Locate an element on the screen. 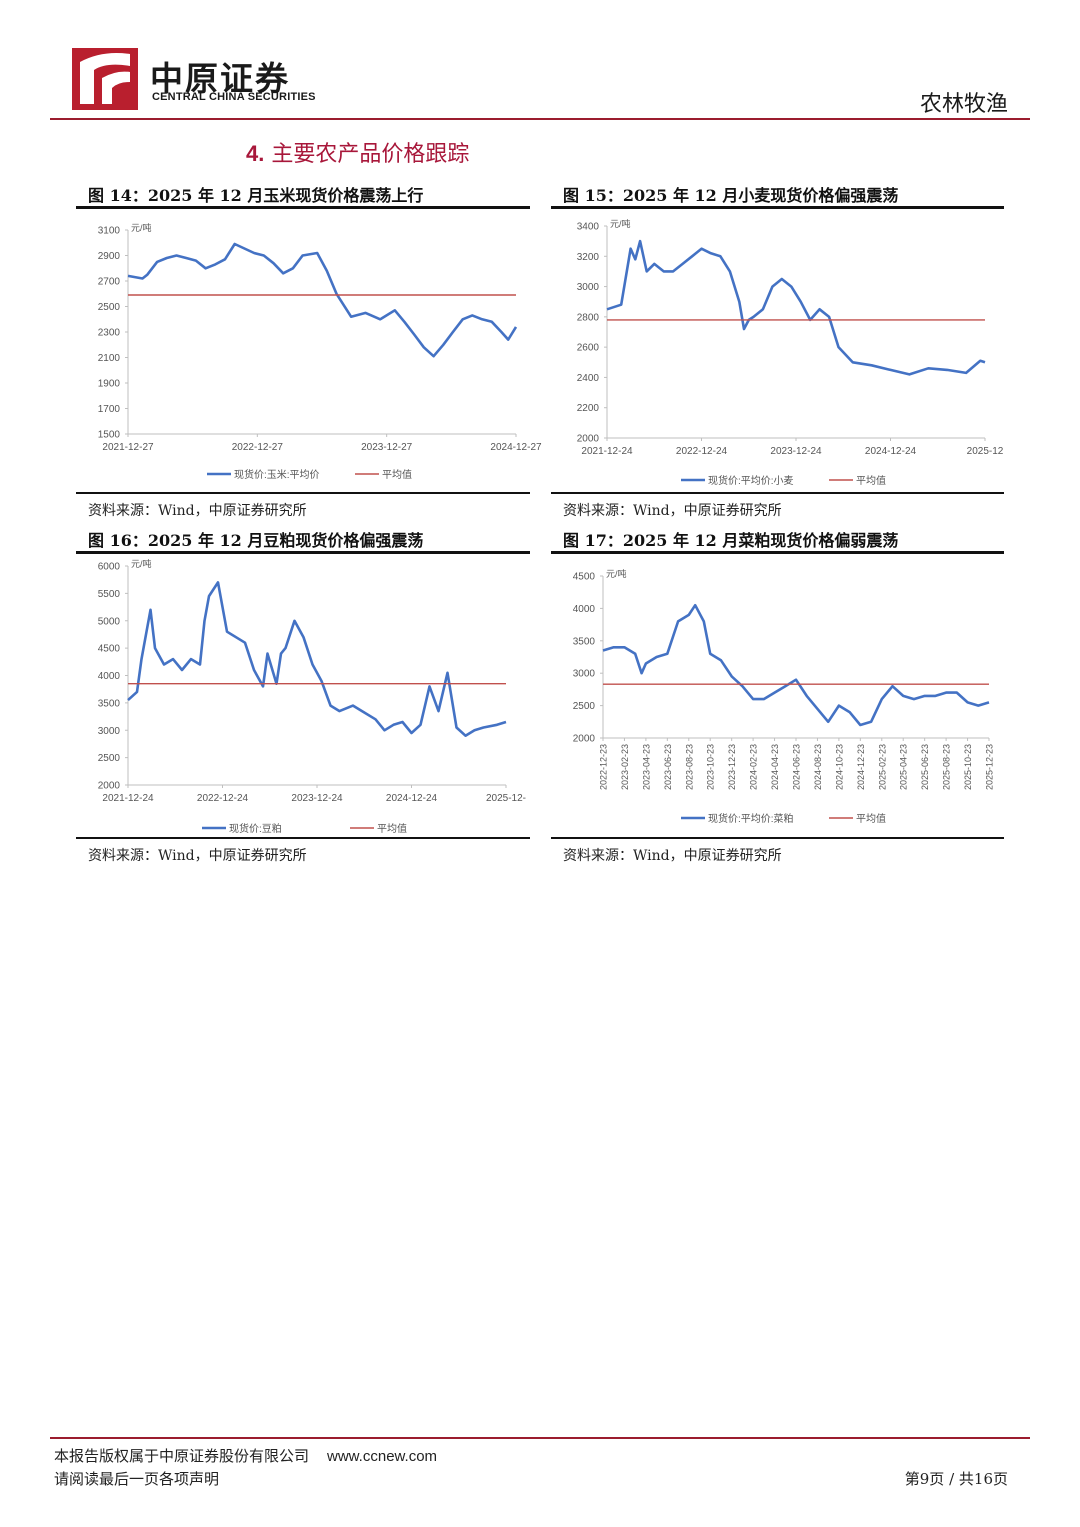  y-tick-label: 6000 is located at coordinates (109, 567).